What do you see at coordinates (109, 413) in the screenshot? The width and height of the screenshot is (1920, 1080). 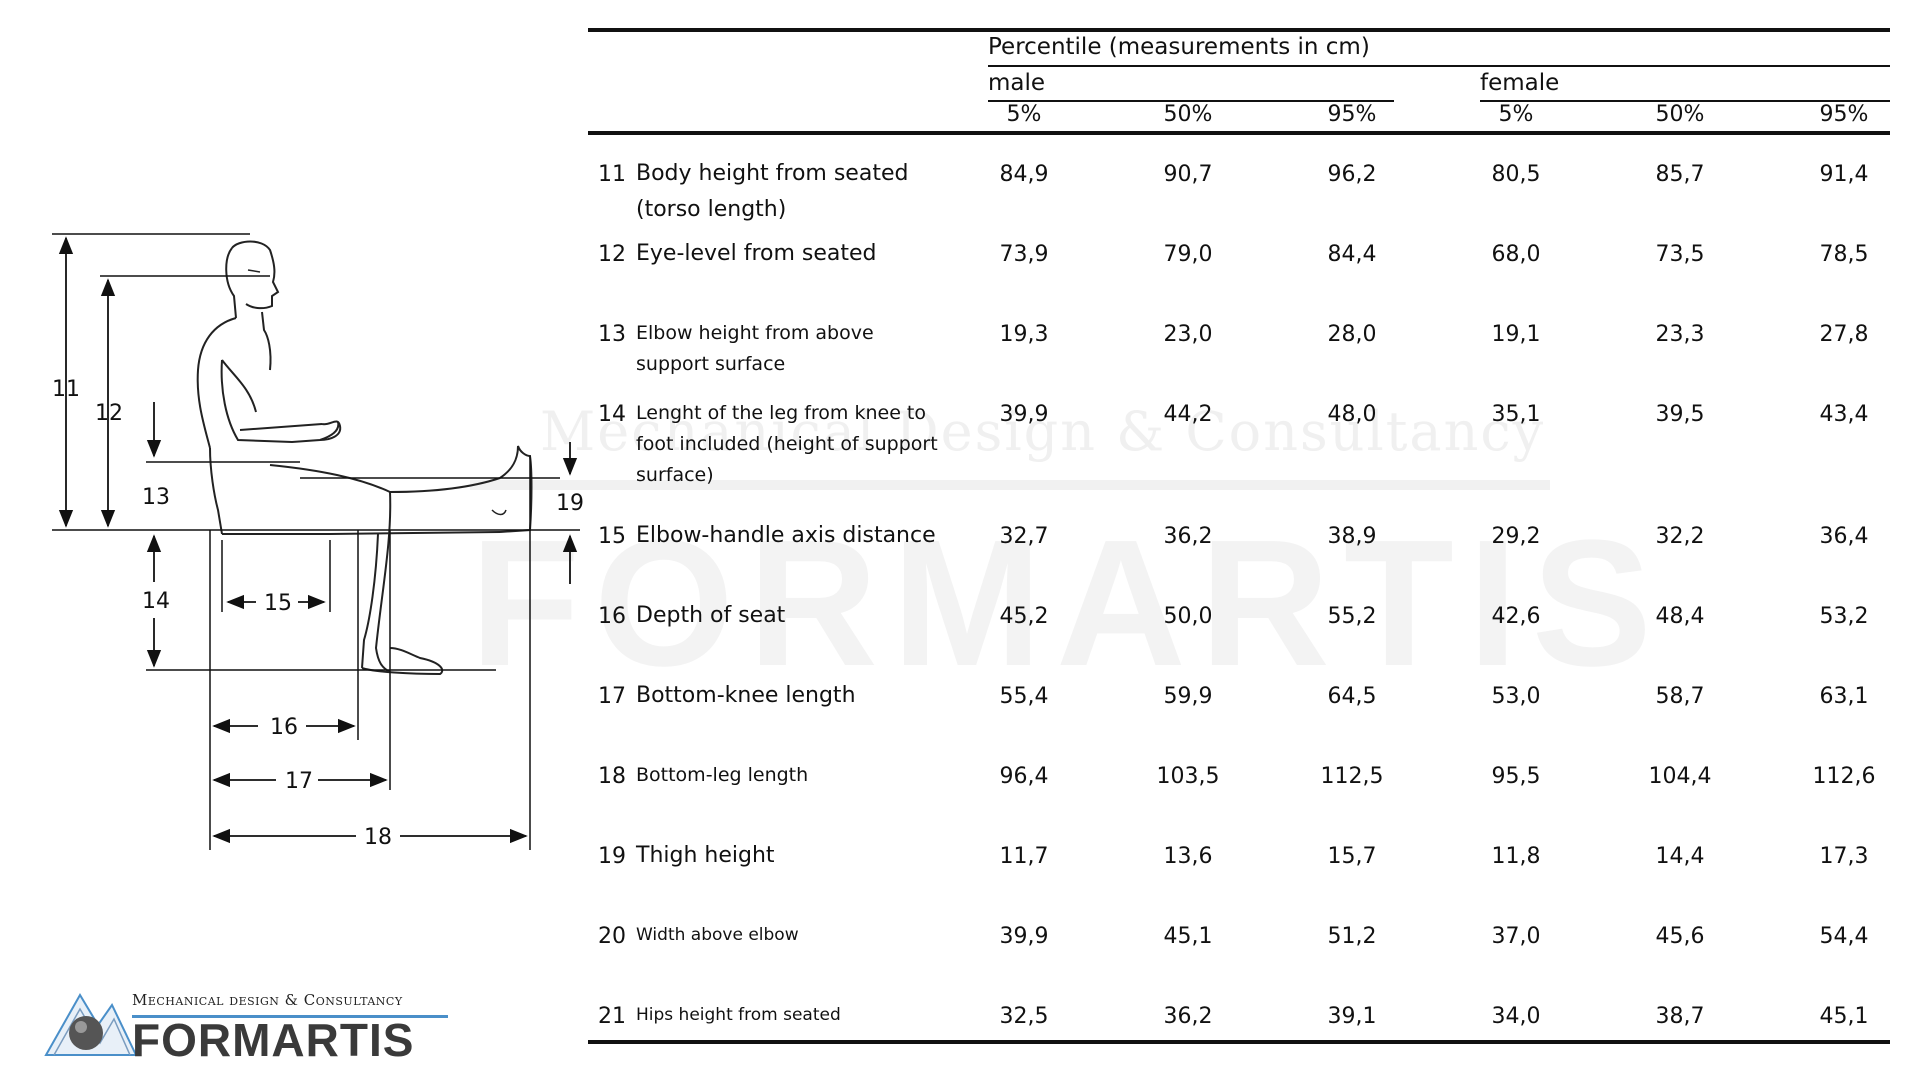 I see `dim-label-12: 12` at bounding box center [109, 413].